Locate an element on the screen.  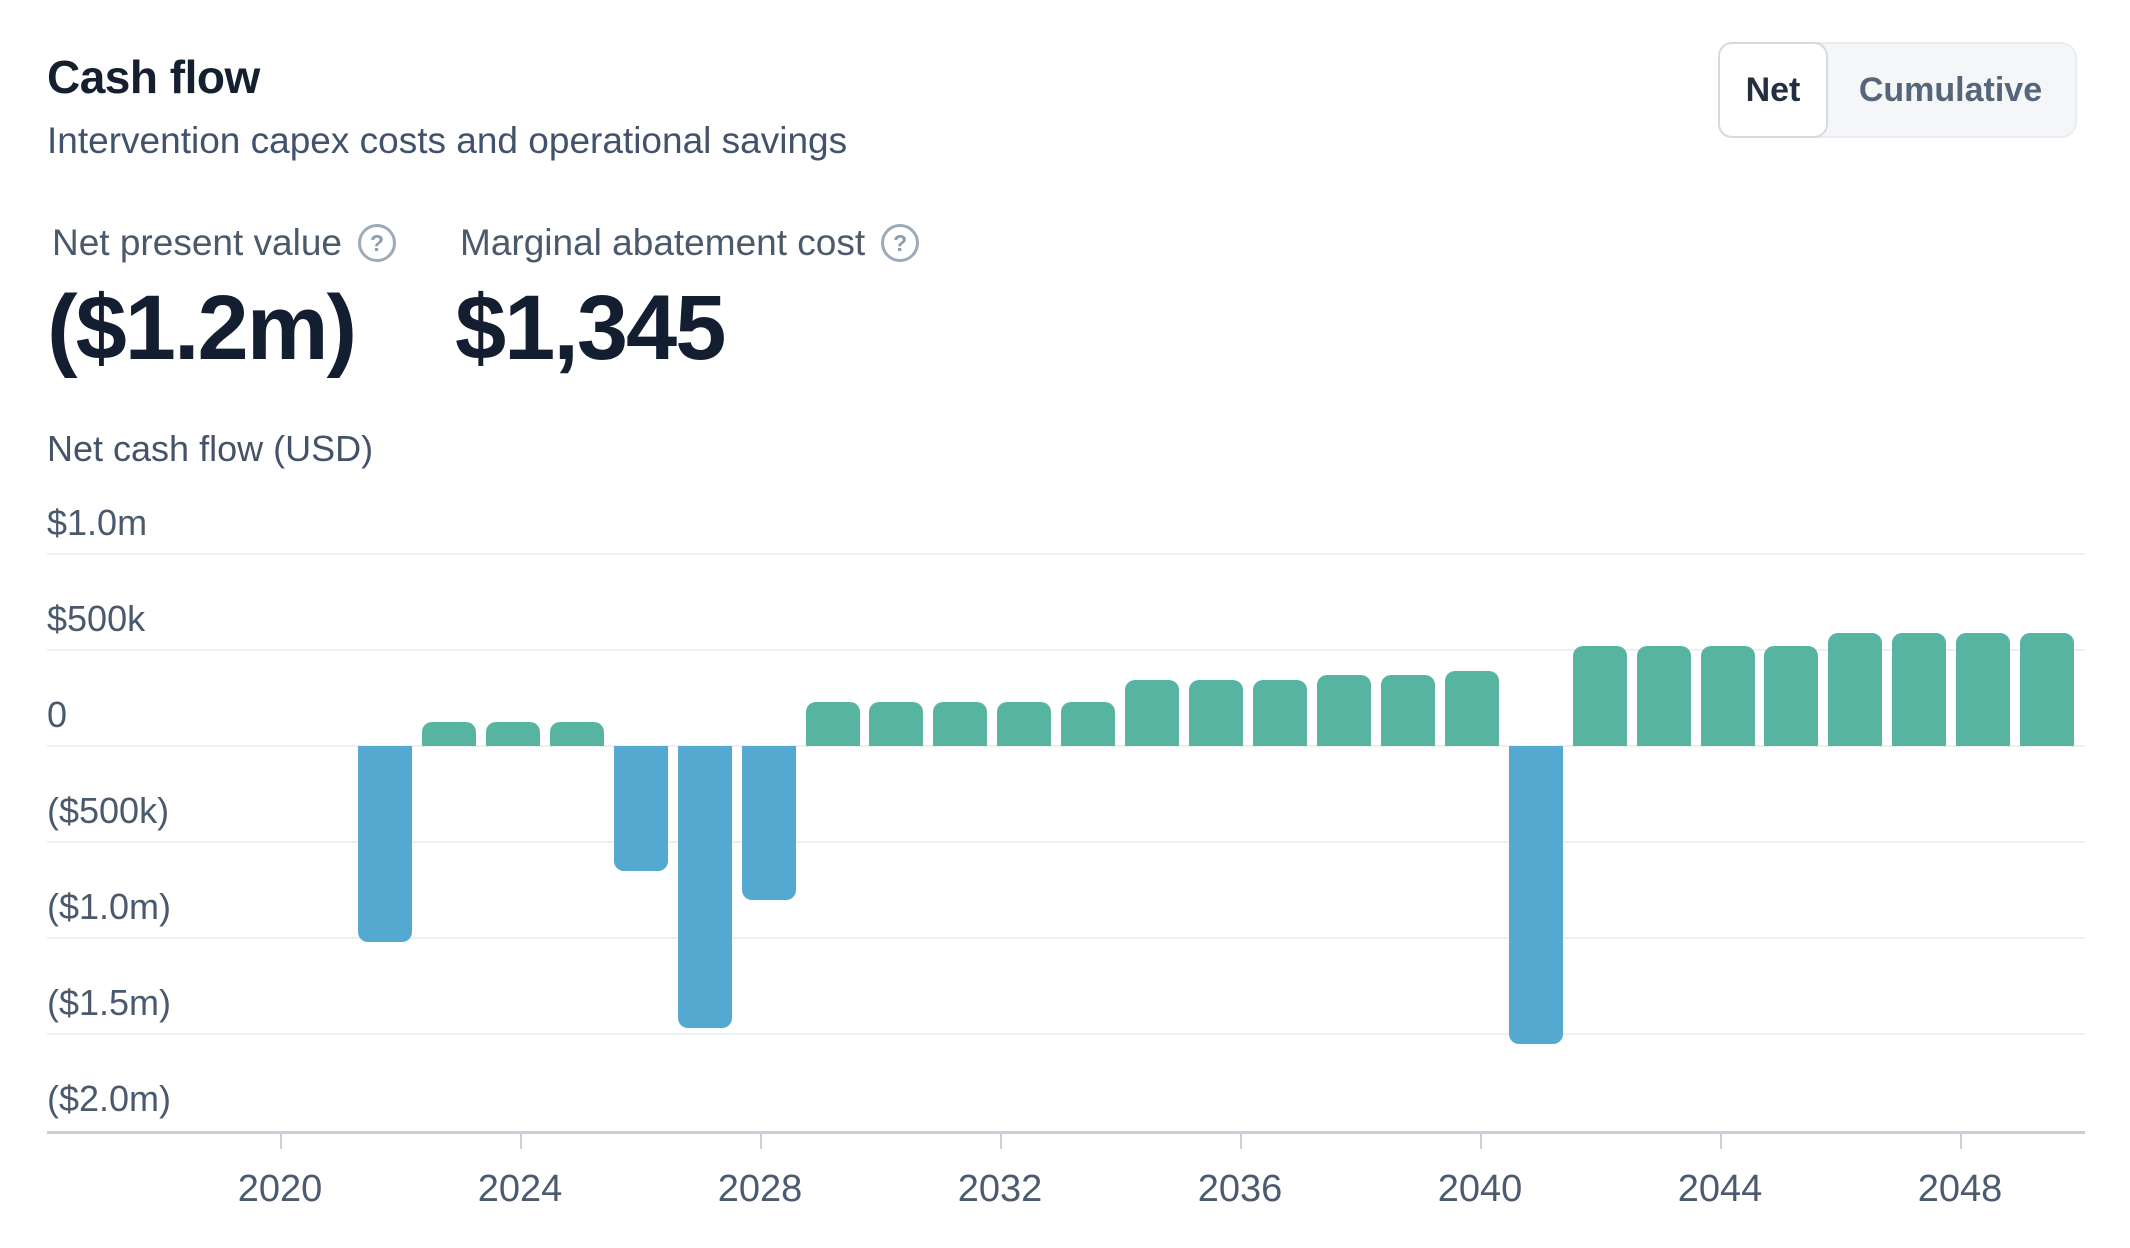
bar-2042 is located at coordinates (1599, 696).